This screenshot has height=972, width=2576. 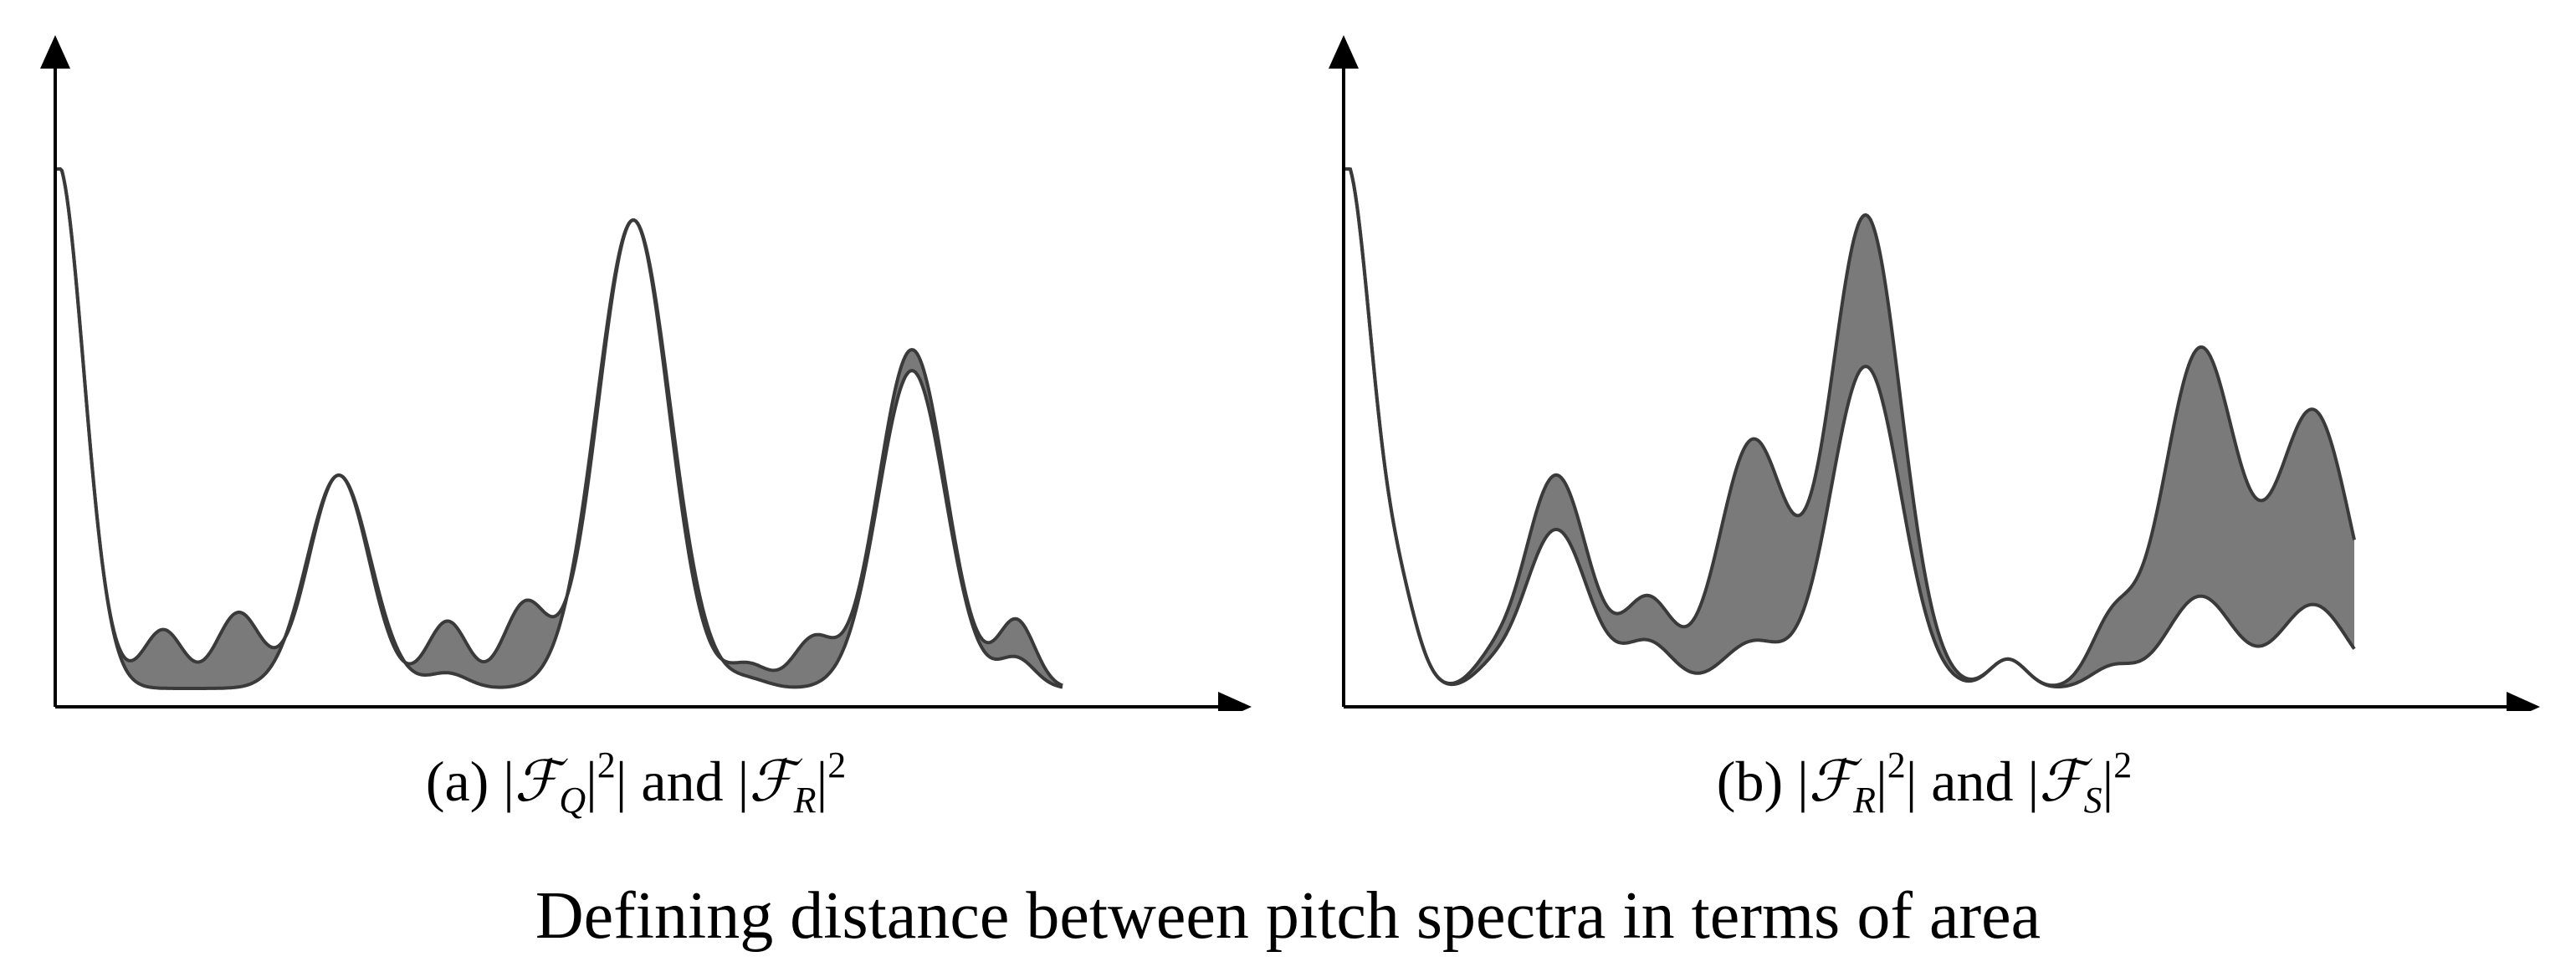 What do you see at coordinates (55, 52) in the screenshot?
I see `y-axis-arrow-a` at bounding box center [55, 52].